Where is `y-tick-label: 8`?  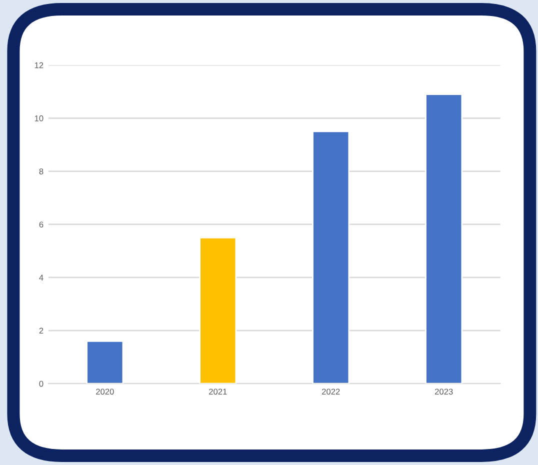
y-tick-label: 8 is located at coordinates (41, 171).